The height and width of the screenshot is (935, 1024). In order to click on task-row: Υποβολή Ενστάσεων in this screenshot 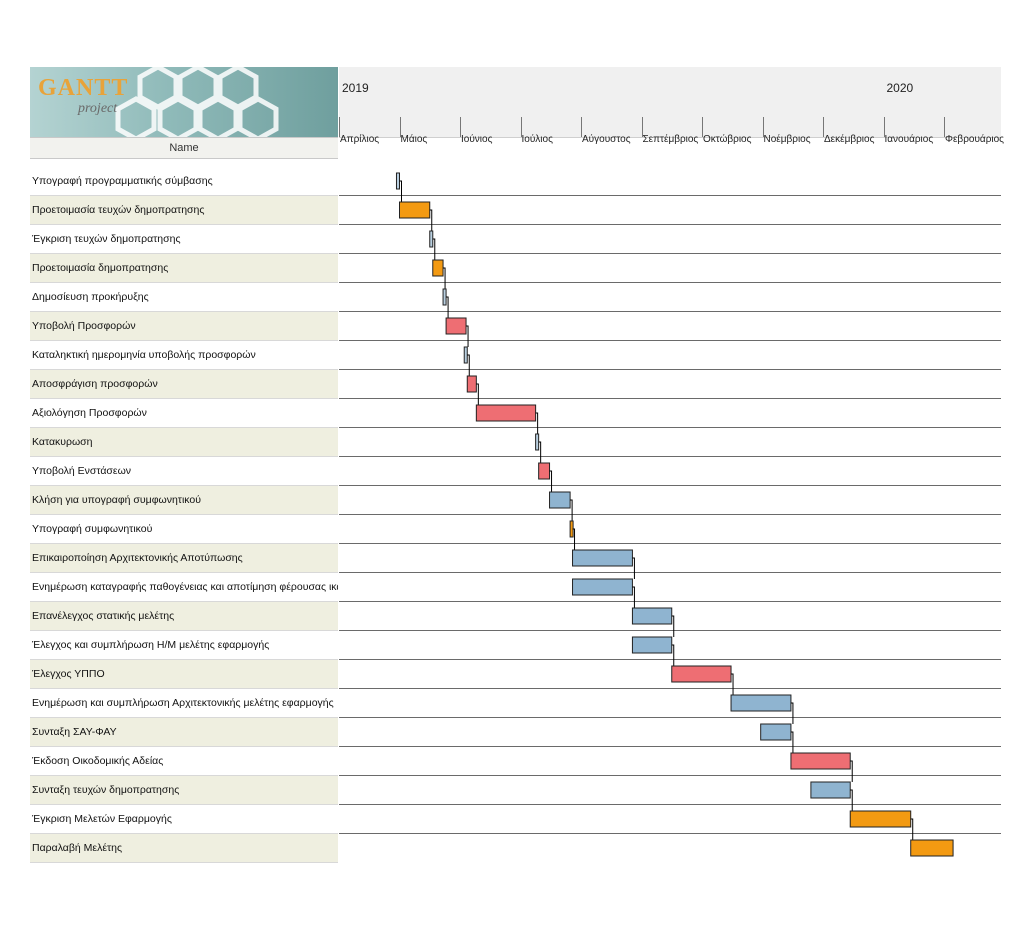, I will do `click(184, 471)`.